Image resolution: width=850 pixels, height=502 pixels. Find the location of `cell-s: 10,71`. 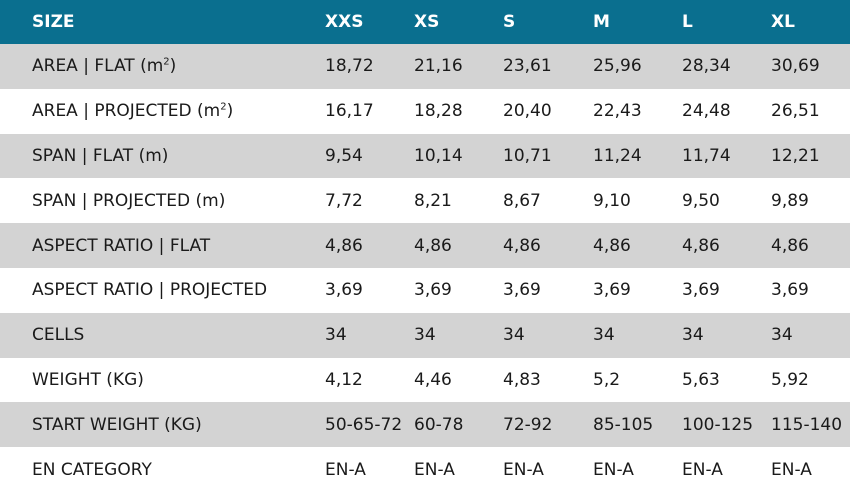

cell-s: 10,71 is located at coordinates (548, 156).